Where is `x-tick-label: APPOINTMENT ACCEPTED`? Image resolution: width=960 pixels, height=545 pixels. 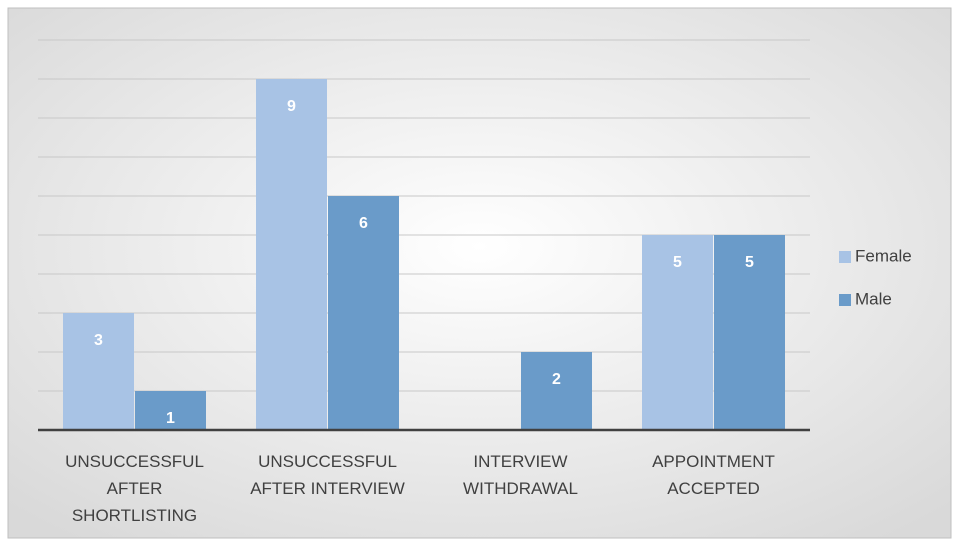
x-tick-label: APPOINTMENT ACCEPTED is located at coordinates (713, 475).